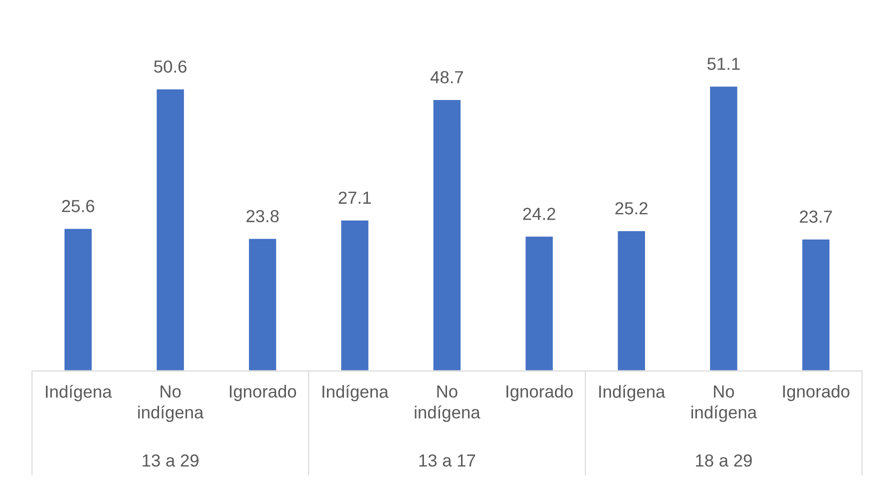 This screenshot has width=872, height=481. What do you see at coordinates (723, 64) in the screenshot?
I see `data-label: 51.1` at bounding box center [723, 64].